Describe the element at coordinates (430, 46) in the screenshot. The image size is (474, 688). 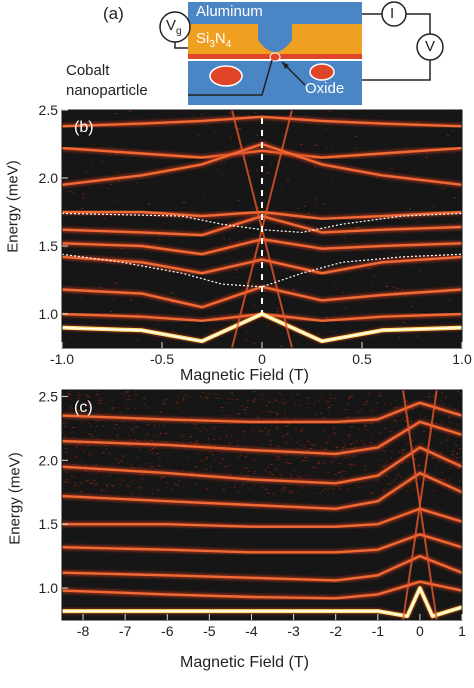
I see `voltage-label: V` at that location.